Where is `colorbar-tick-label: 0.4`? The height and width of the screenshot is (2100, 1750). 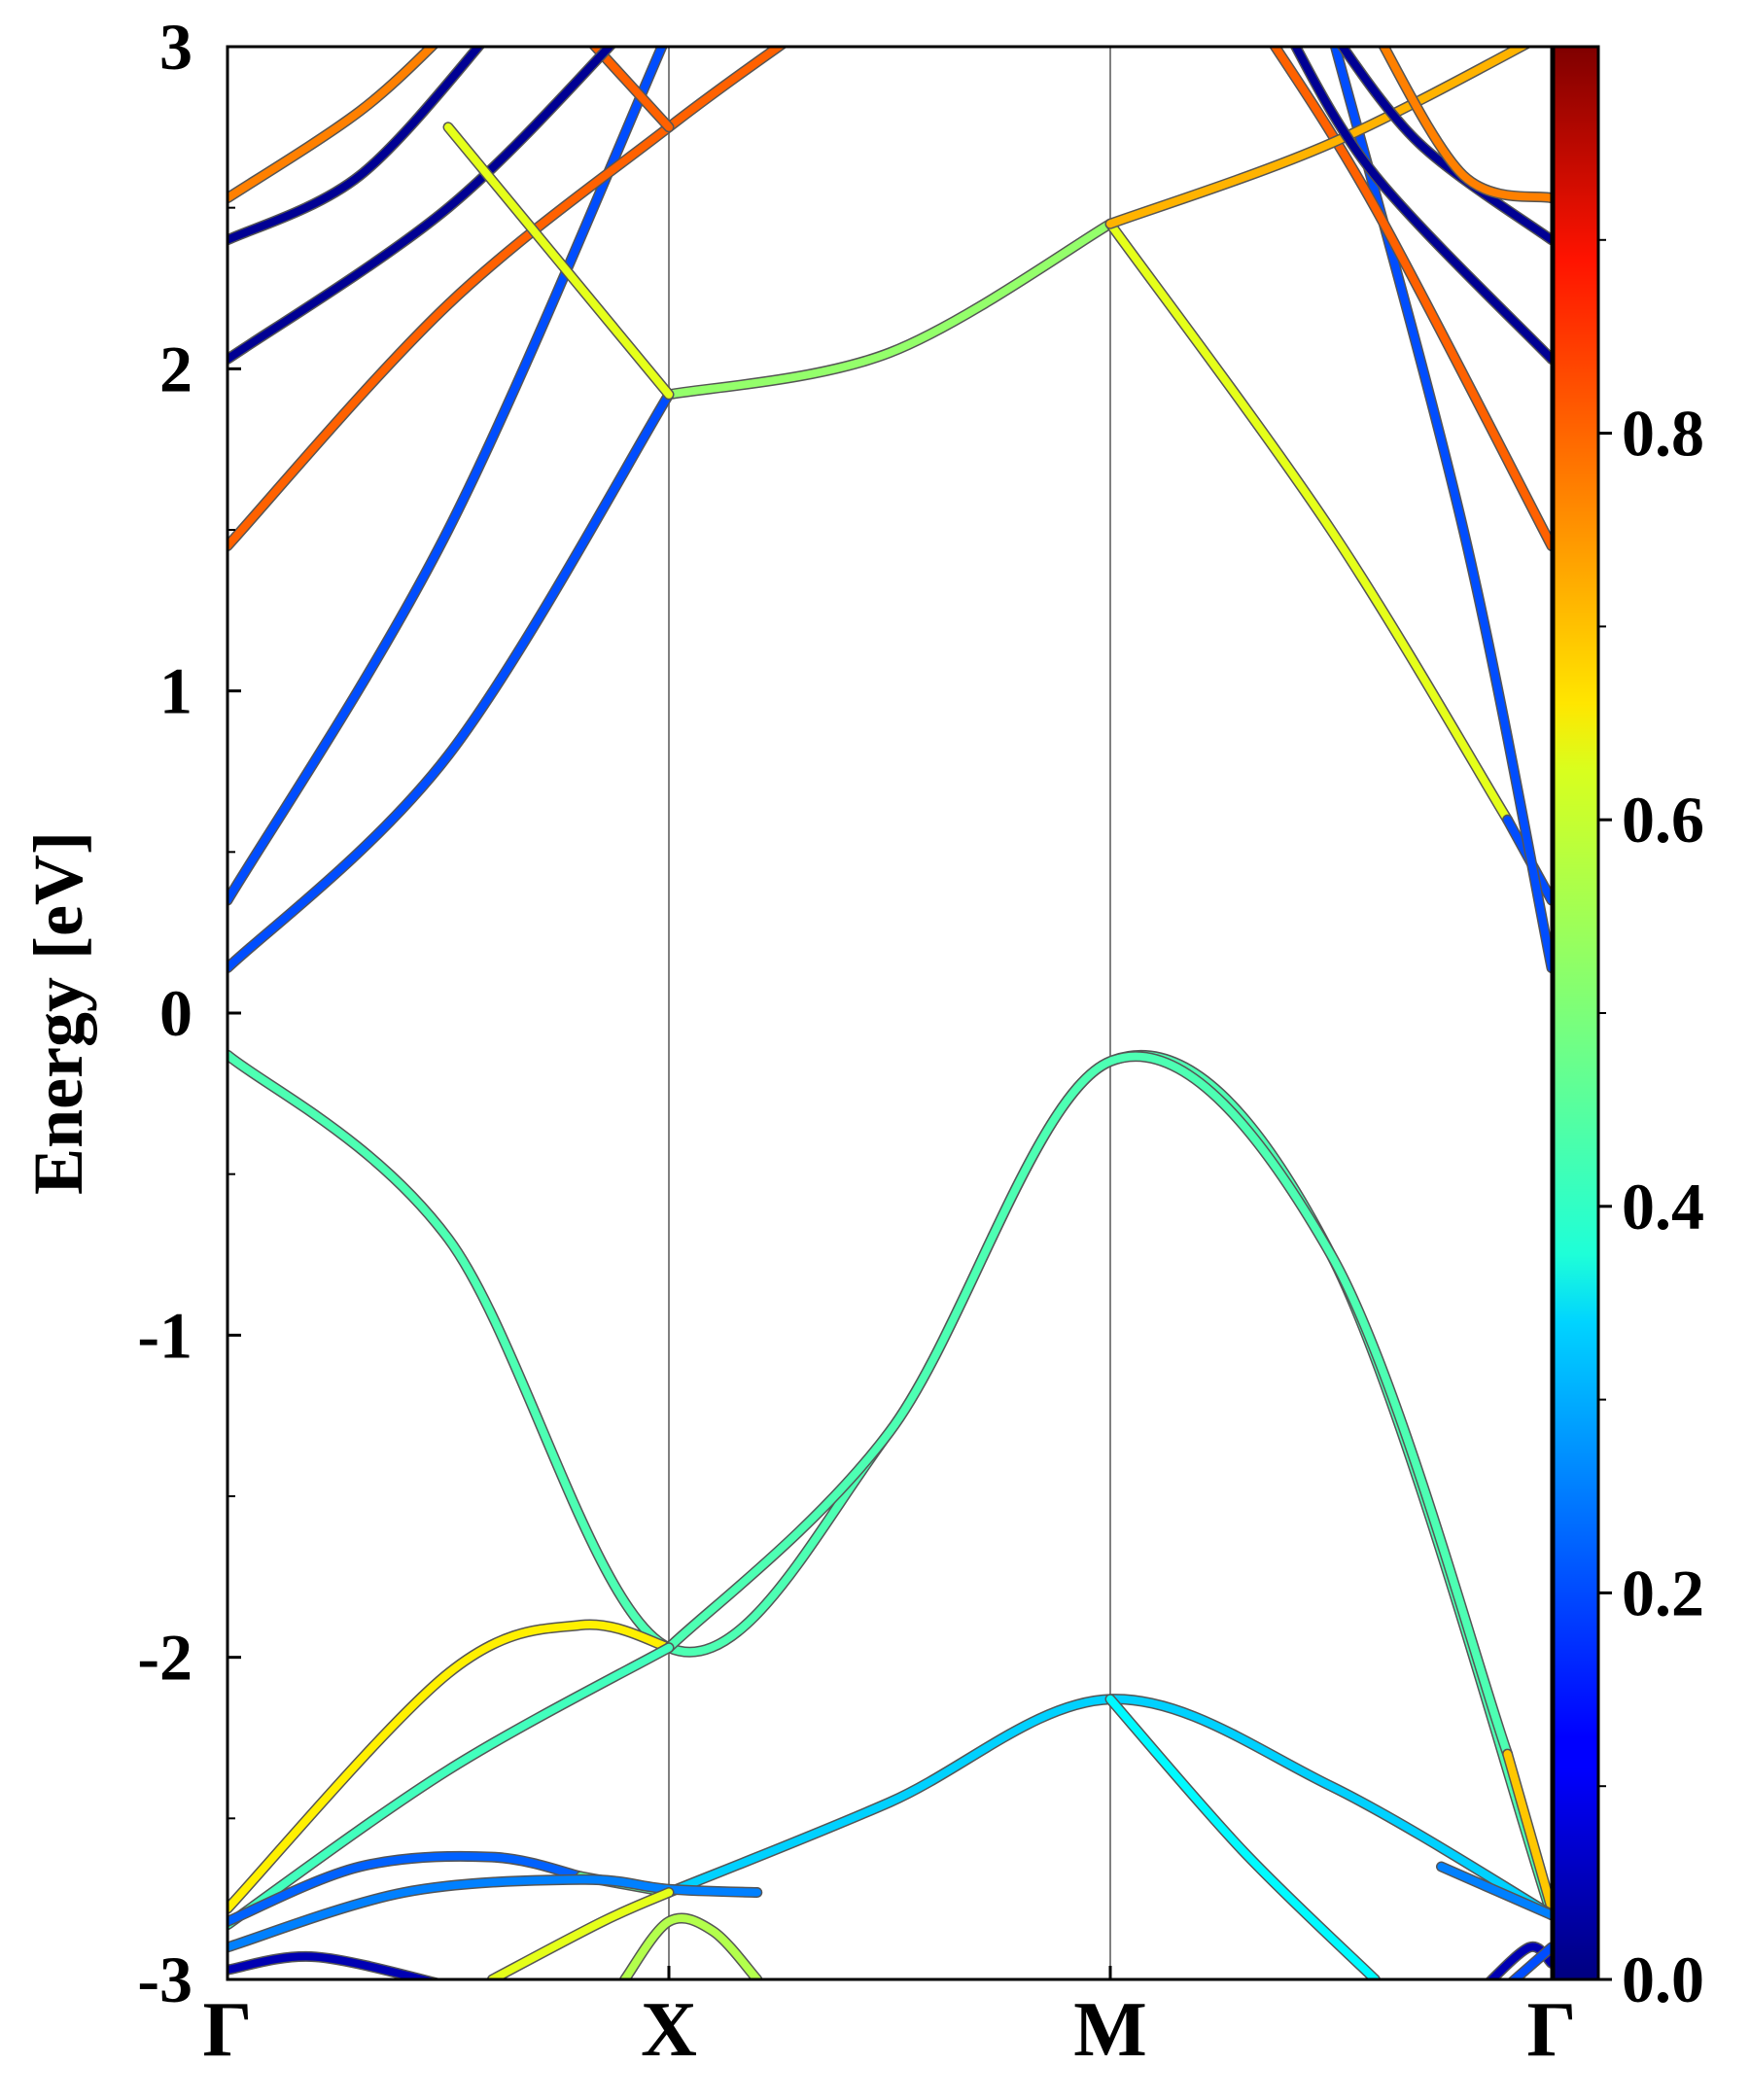 colorbar-tick-label: 0.4 is located at coordinates (1663, 1206).